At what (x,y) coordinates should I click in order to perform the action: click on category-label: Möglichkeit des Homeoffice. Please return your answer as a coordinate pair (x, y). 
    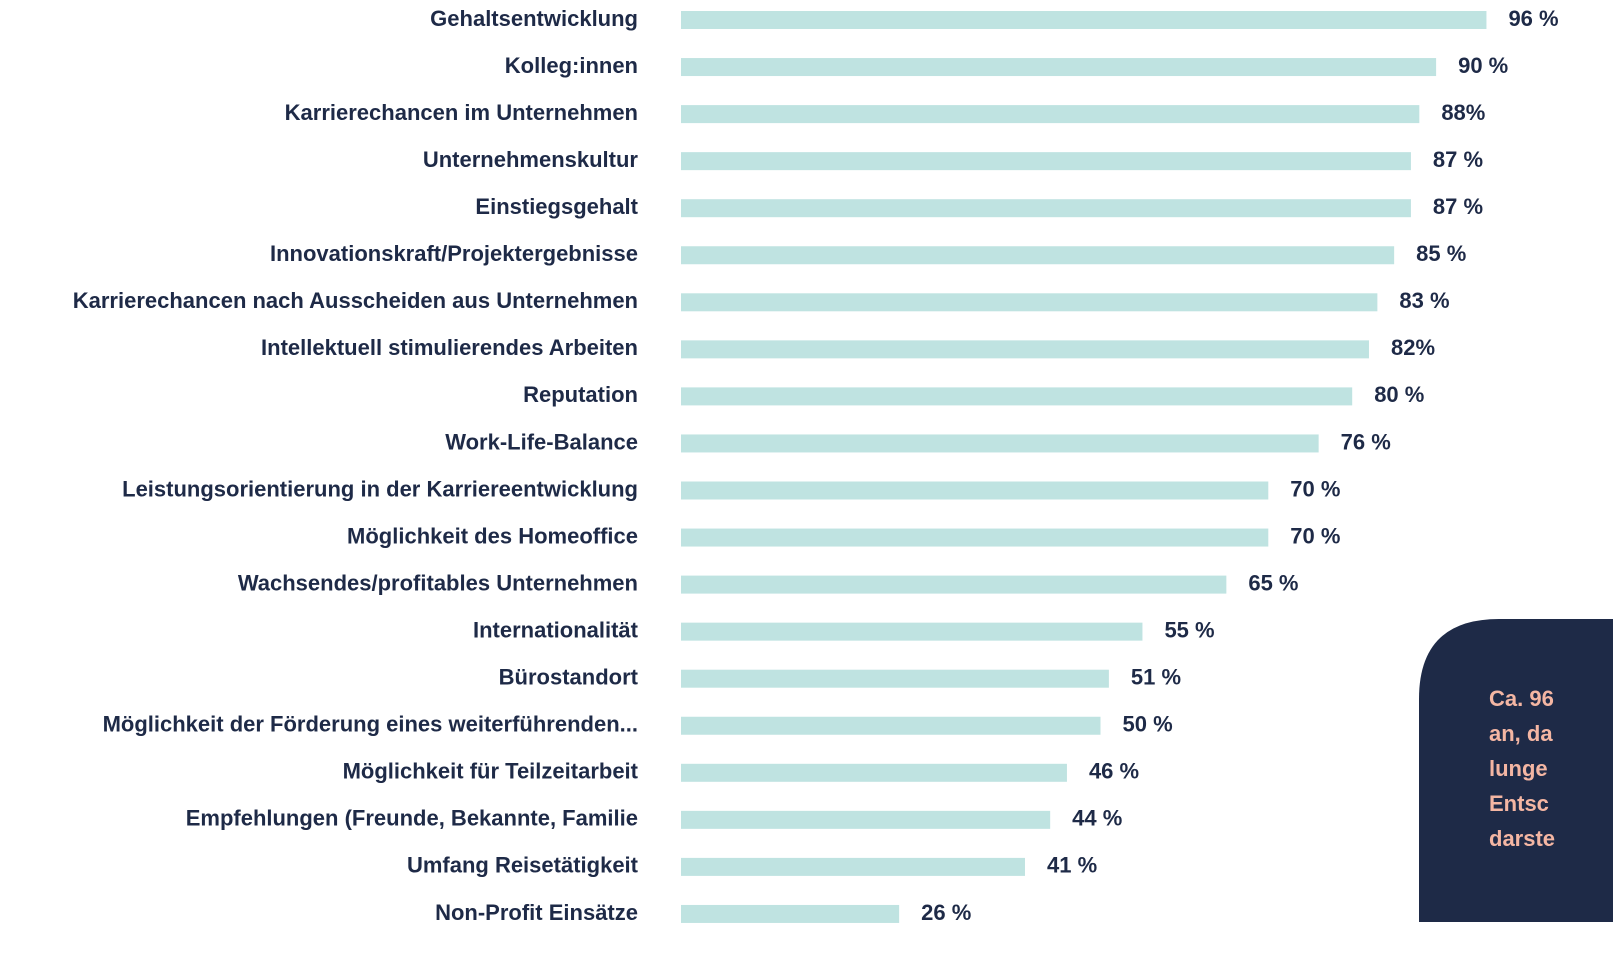
    Looking at the image, I should click on (492, 535).